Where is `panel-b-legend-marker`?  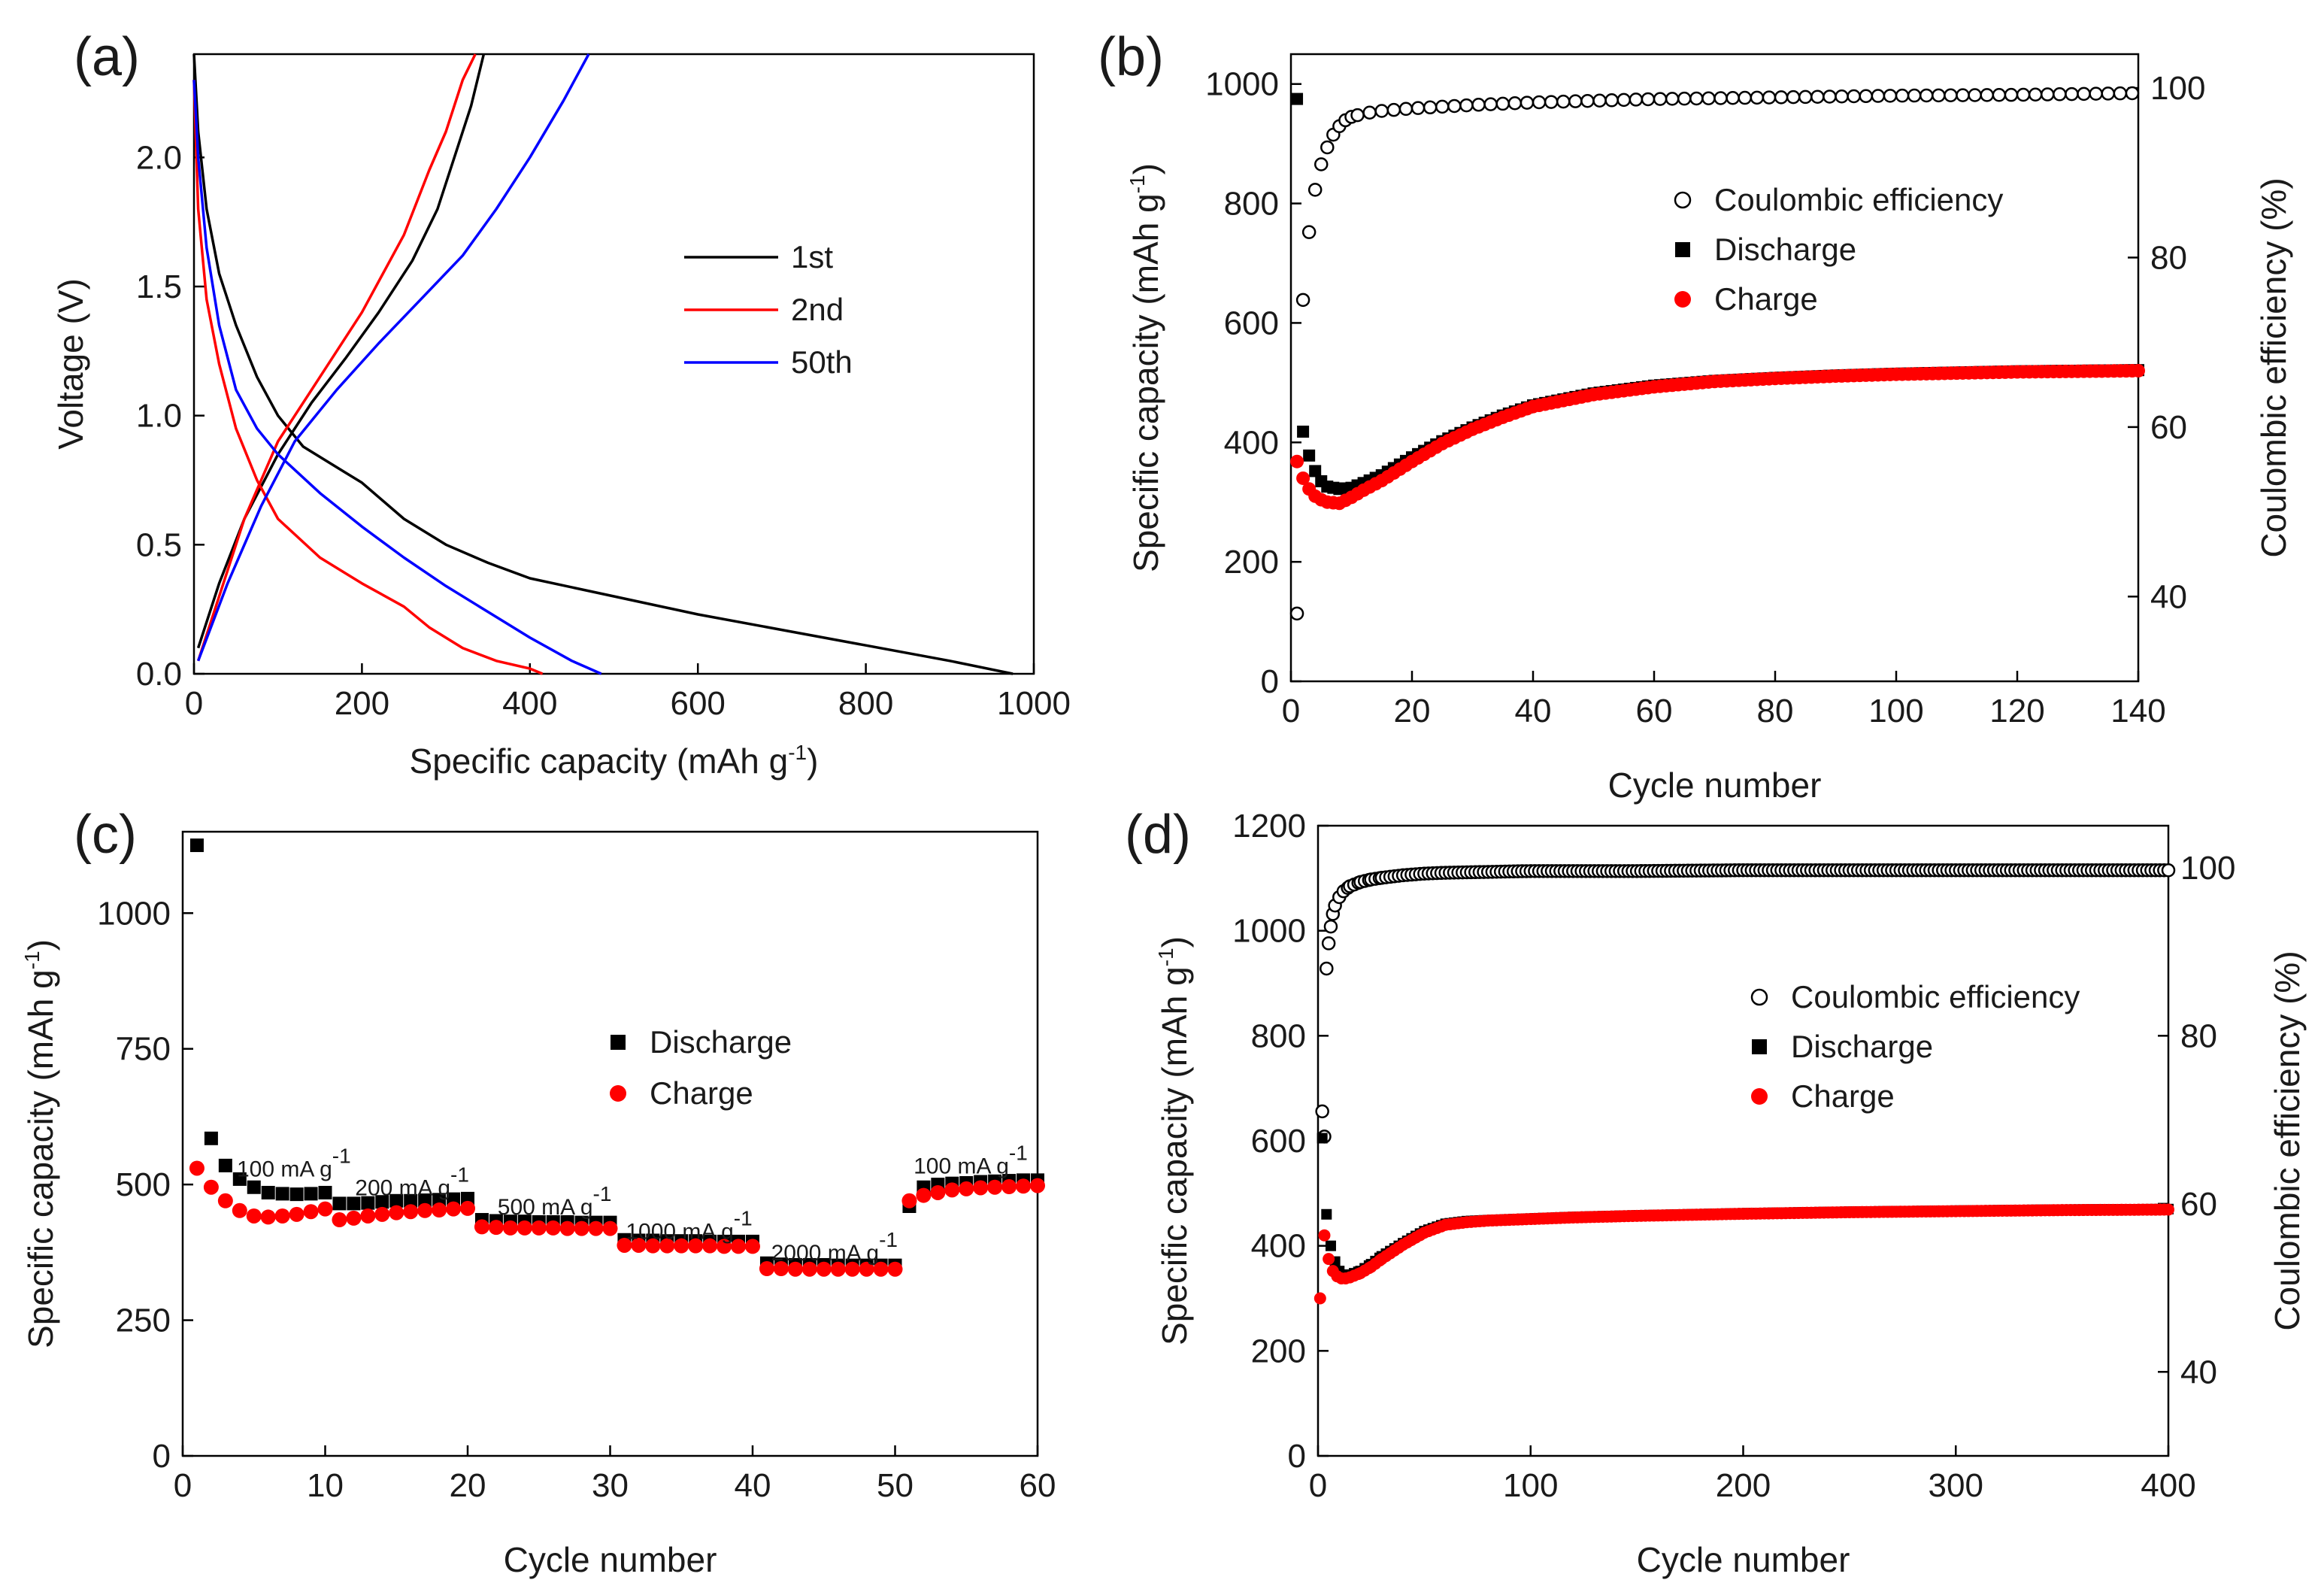 panel-b-legend-marker is located at coordinates (1682, 249).